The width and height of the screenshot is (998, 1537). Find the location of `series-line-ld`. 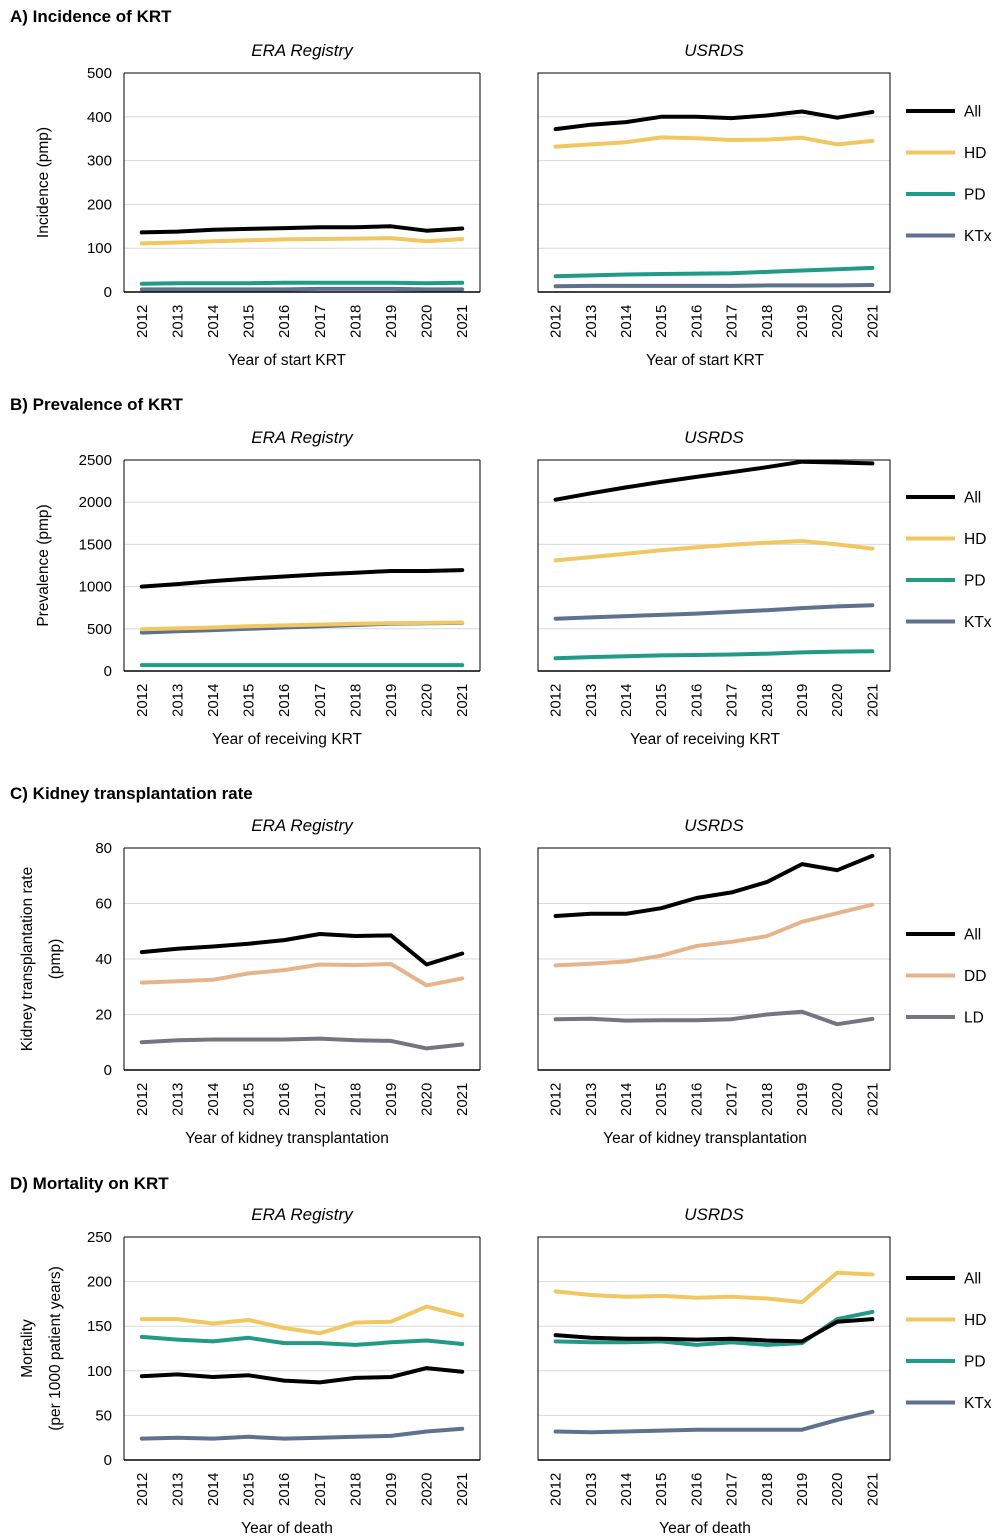

series-line-ld is located at coordinates (714, 1018).